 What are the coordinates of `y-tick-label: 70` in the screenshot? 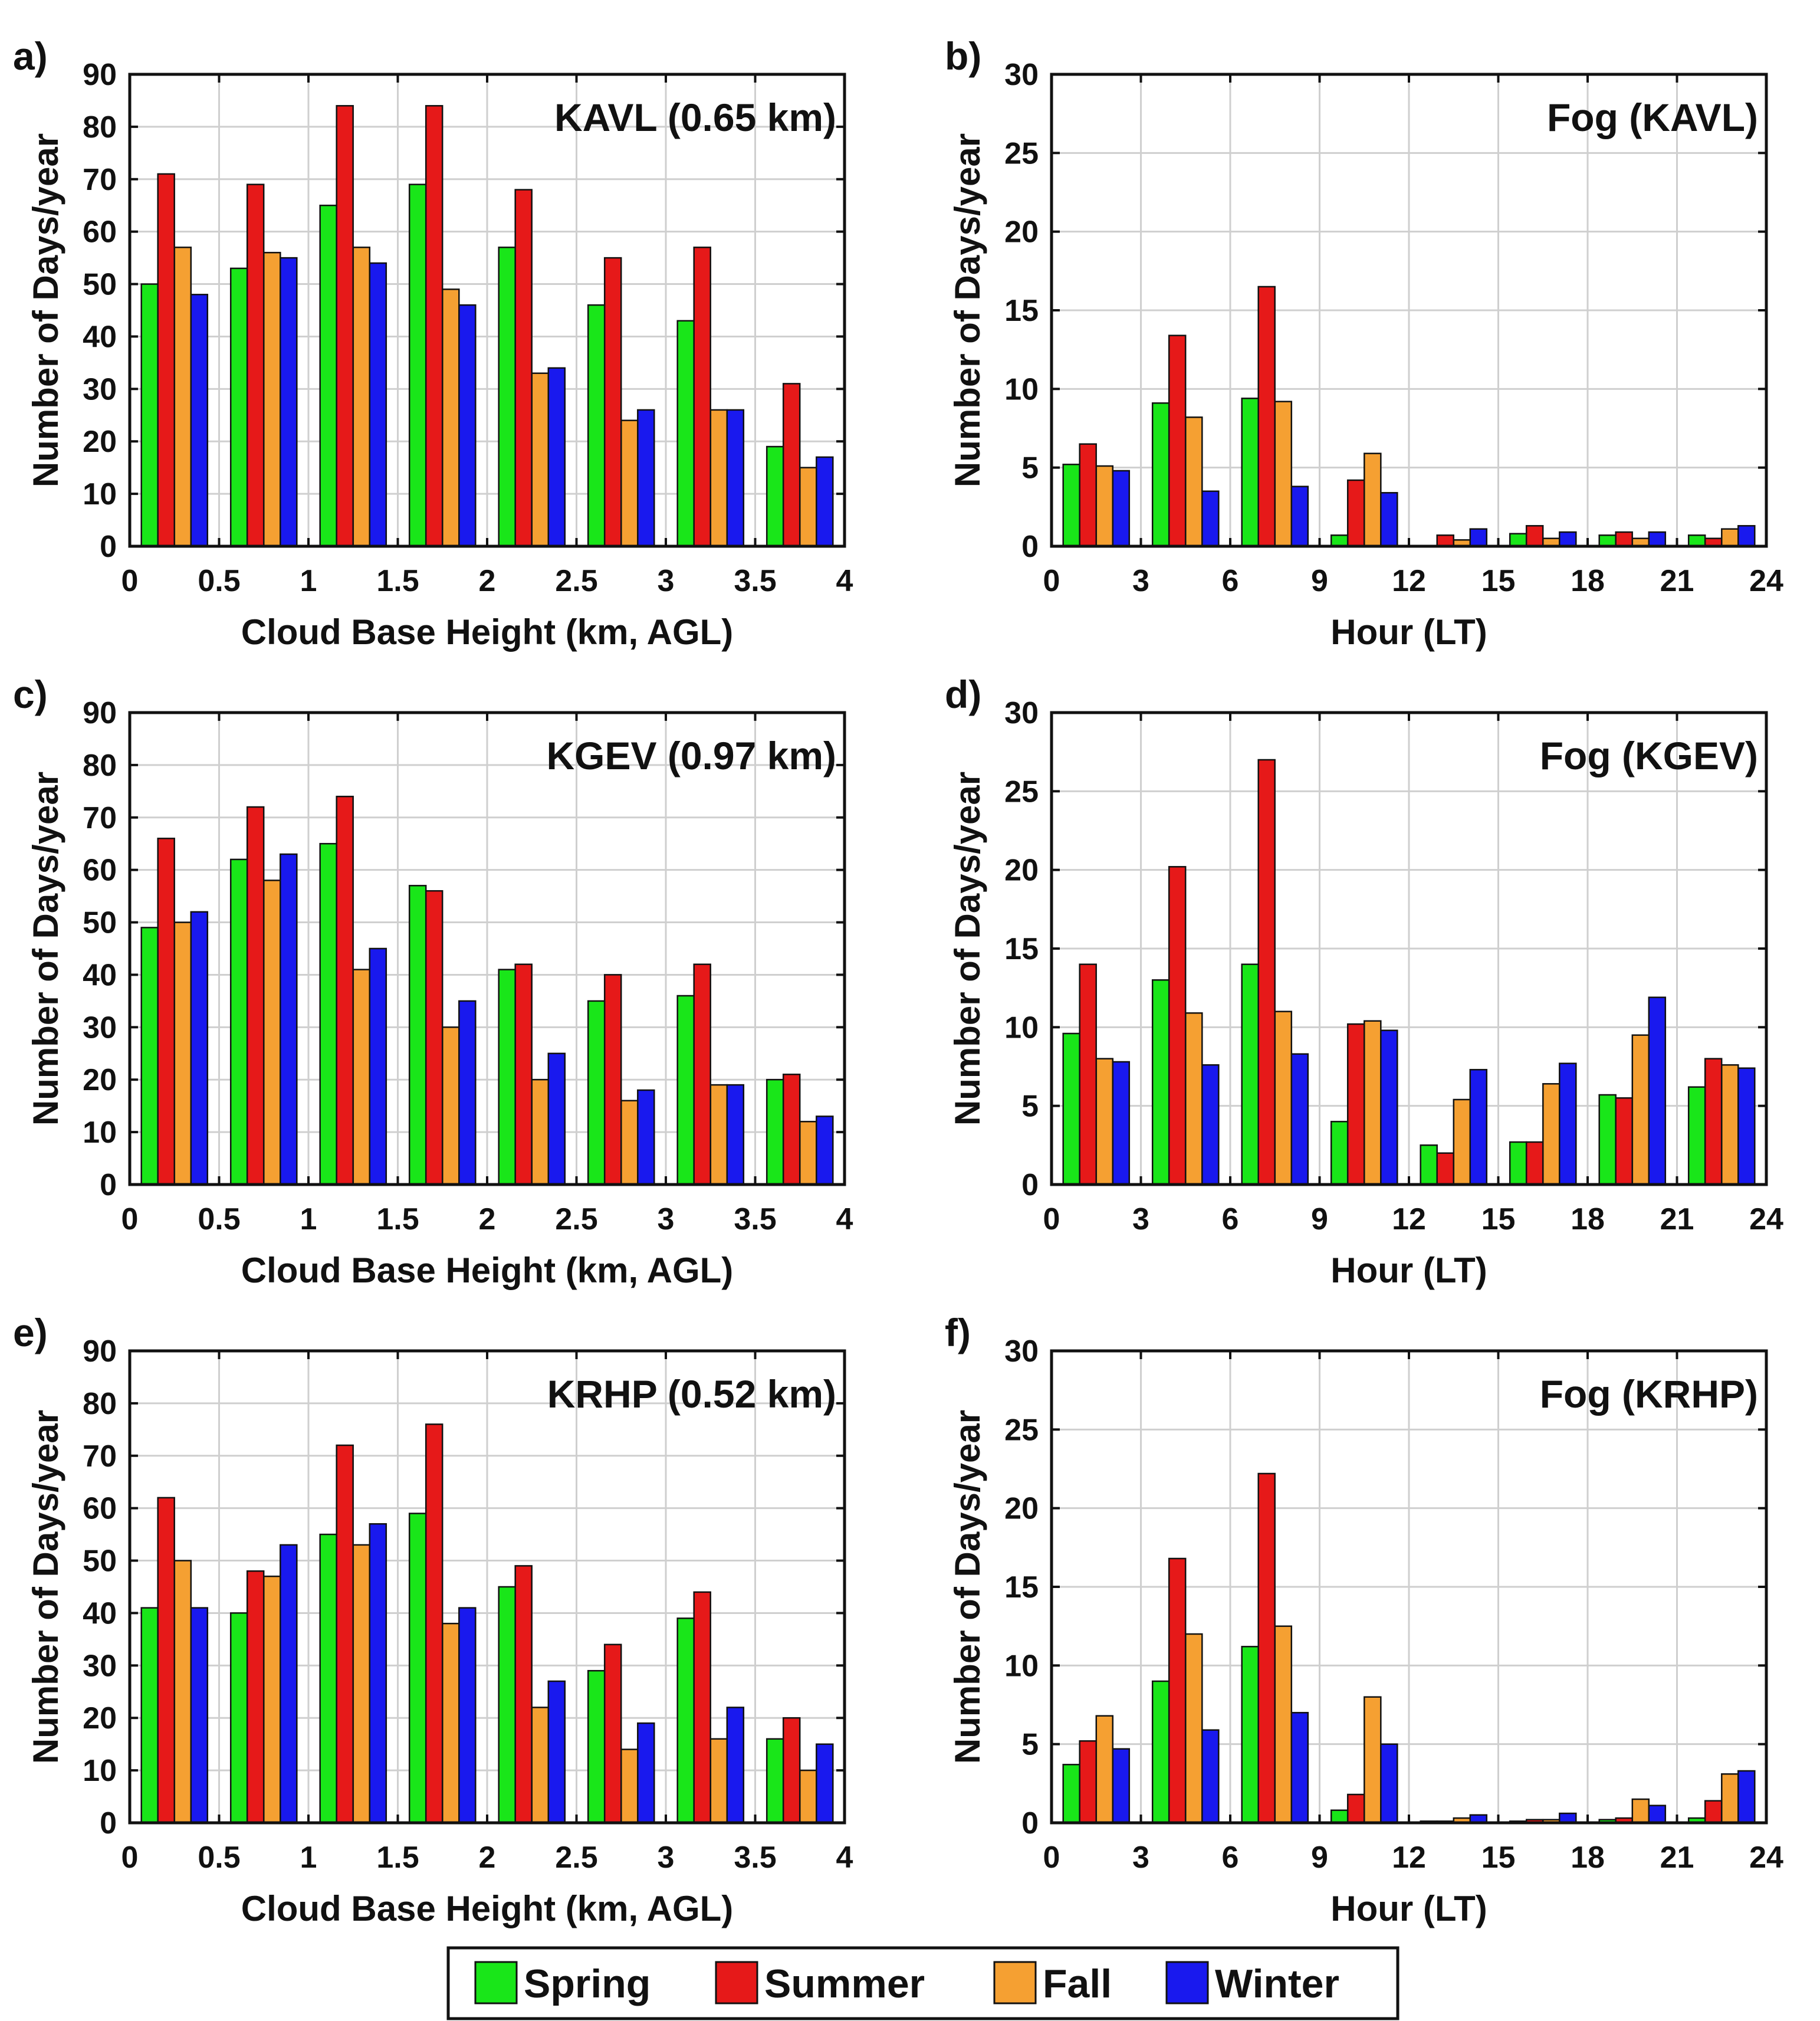 It's located at (100, 180).